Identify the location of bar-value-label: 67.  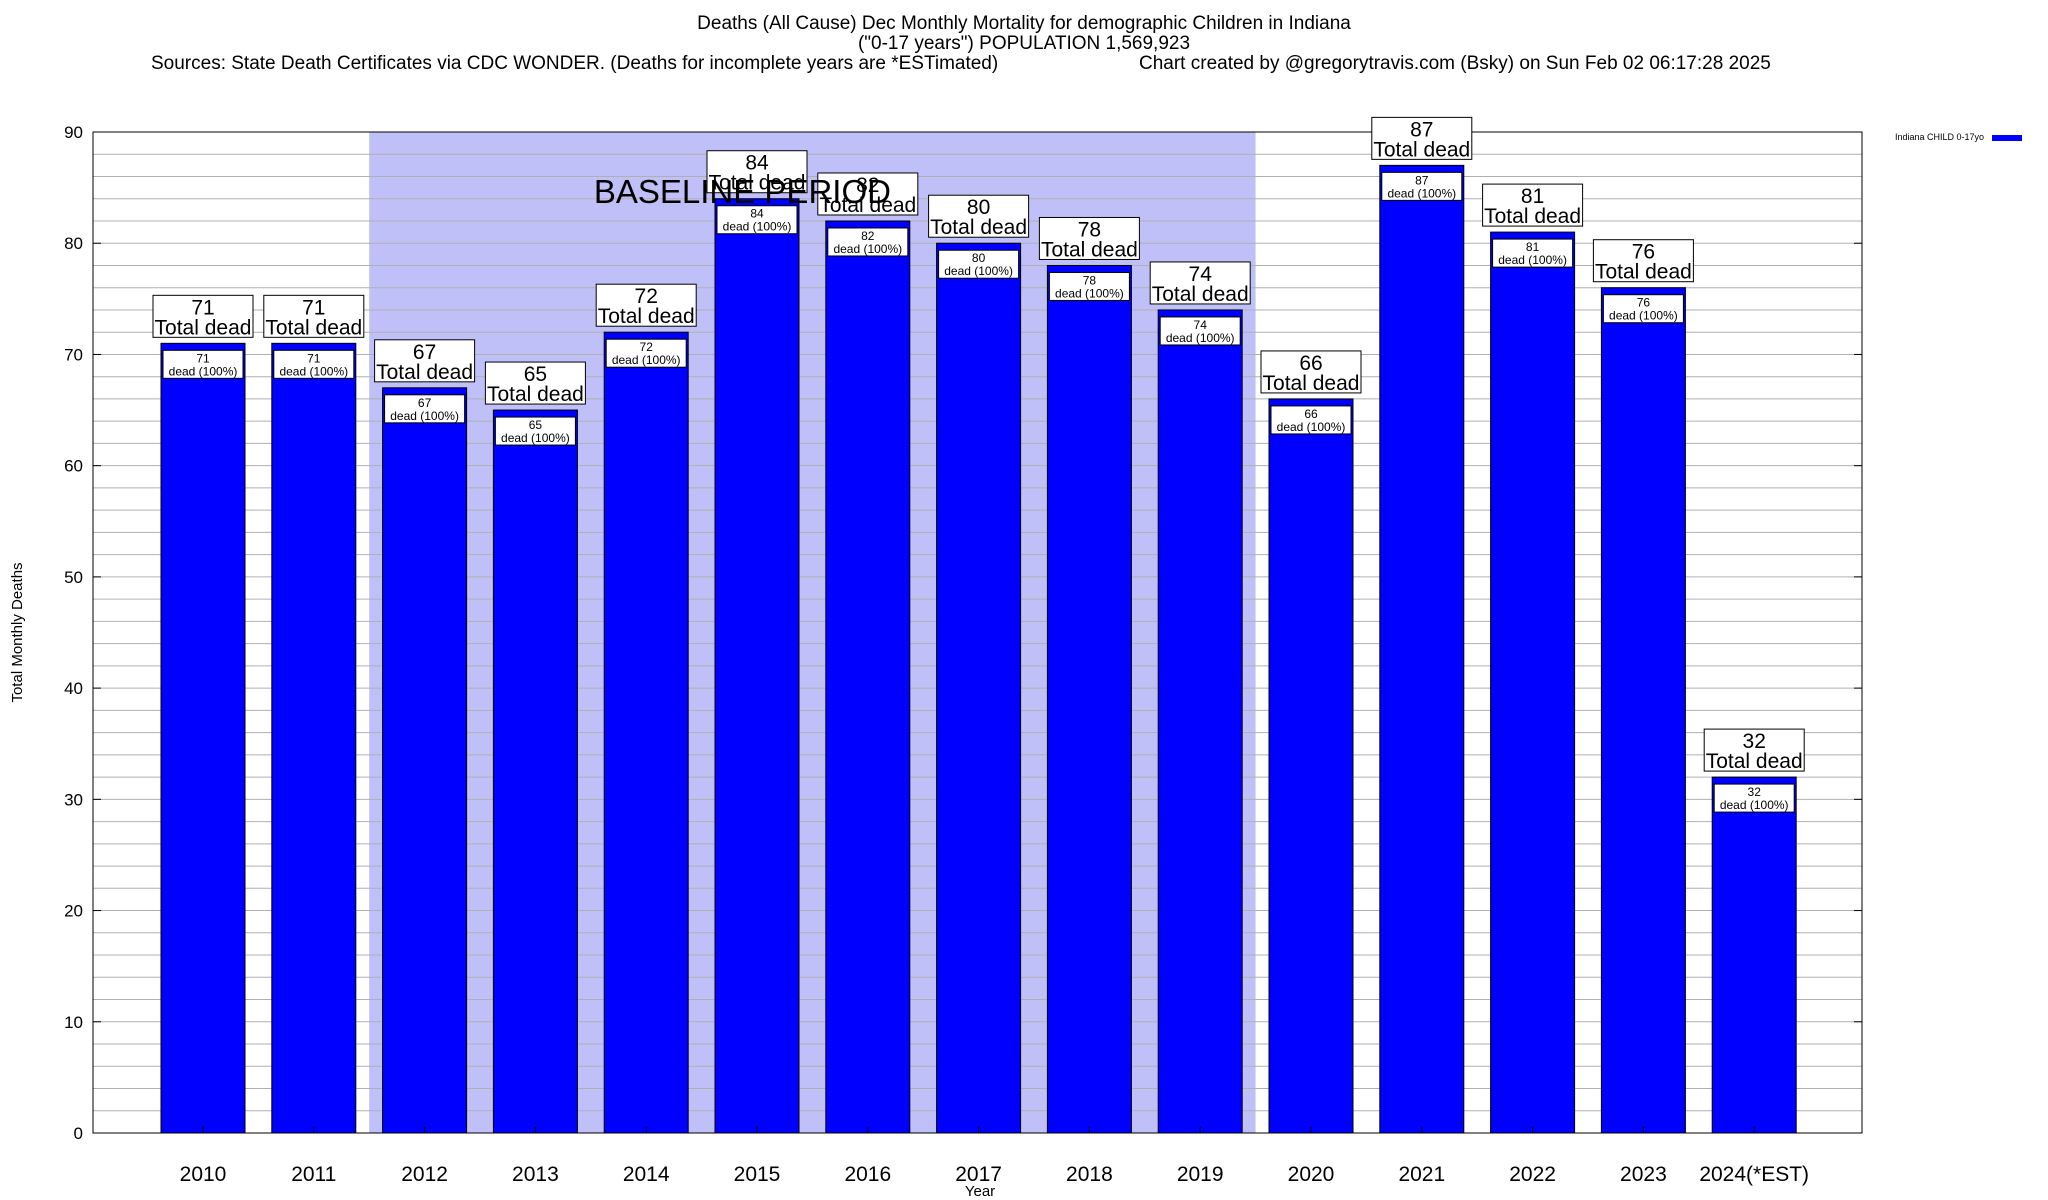
(424, 352).